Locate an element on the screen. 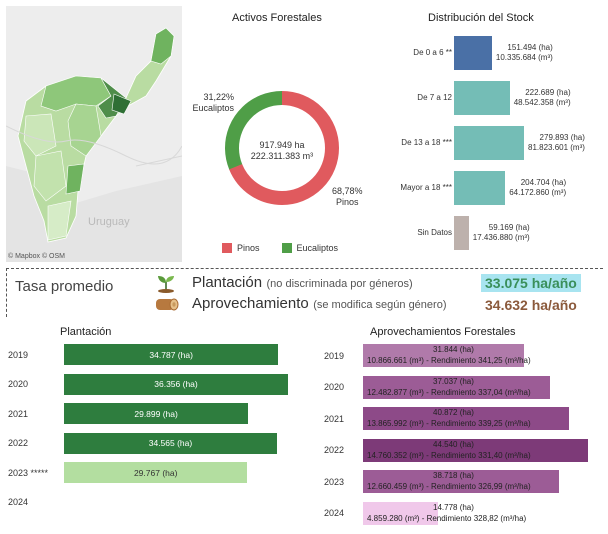 The height and width of the screenshot is (534, 608). plantacion-year-label: 2024 is located at coordinates (18, 502).